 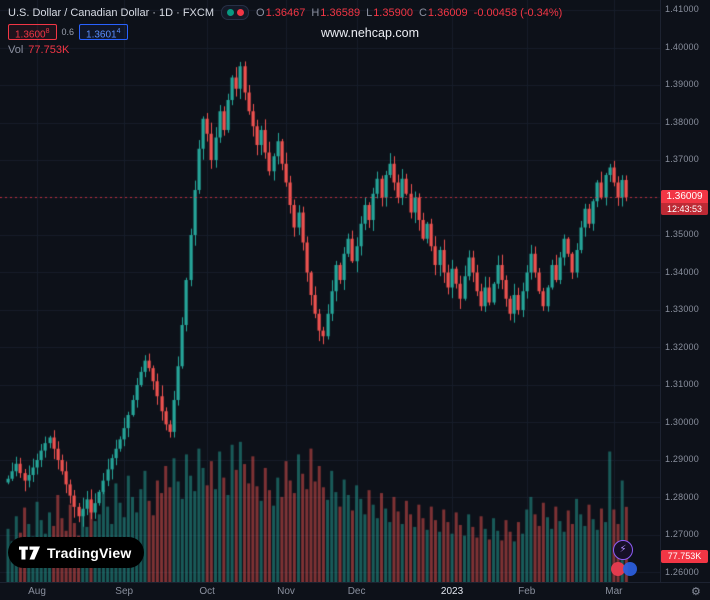 I want to click on last-price-badge: 1.36009 12:43:53, so click(x=684, y=203).